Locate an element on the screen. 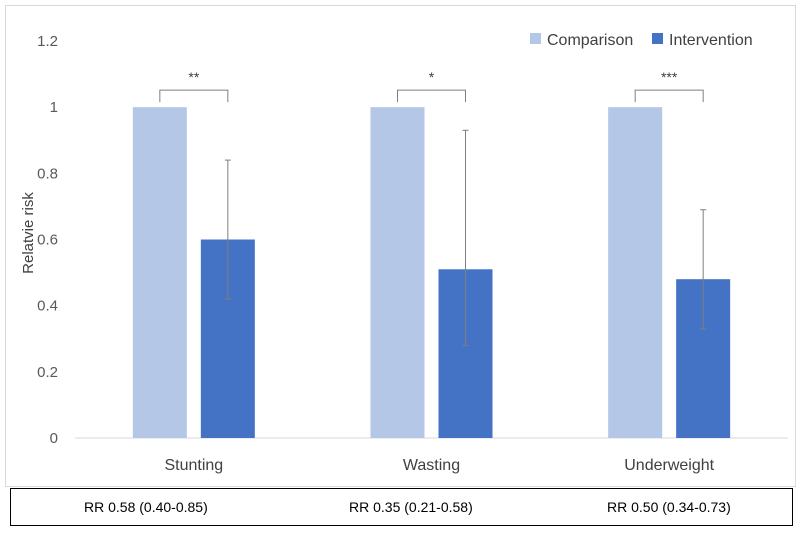  legend-label-comparison: Comparison is located at coordinates (590, 40).